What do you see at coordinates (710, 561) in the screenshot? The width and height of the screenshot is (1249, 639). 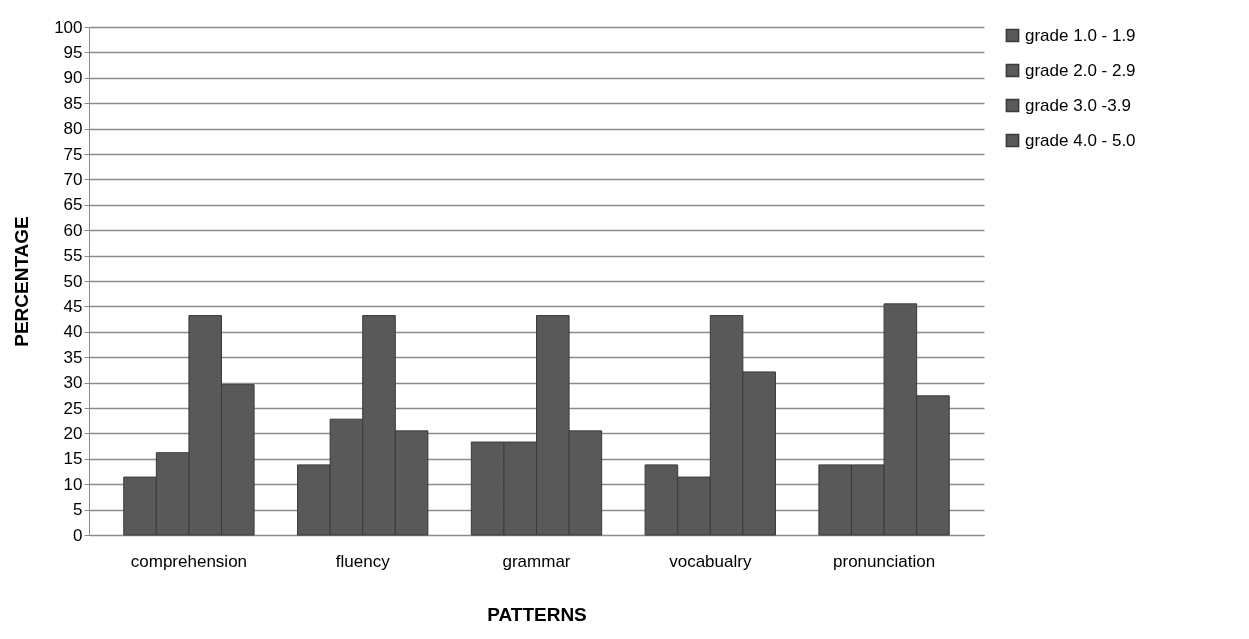 I see `x-tick-label: vocabualry` at bounding box center [710, 561].